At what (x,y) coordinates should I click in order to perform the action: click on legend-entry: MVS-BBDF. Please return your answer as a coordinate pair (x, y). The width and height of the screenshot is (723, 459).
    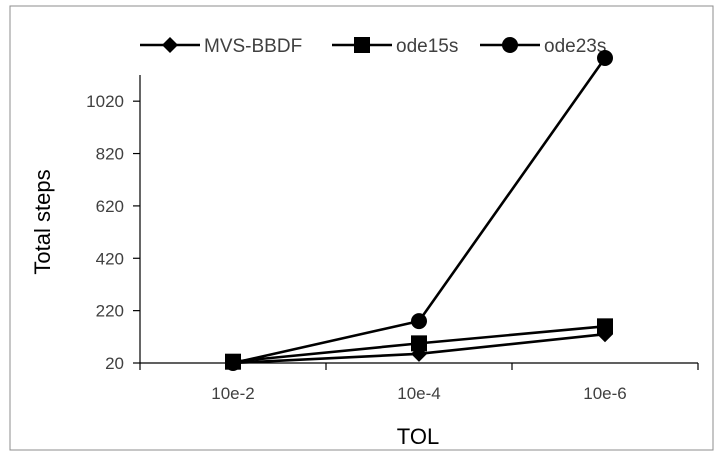
    Looking at the image, I should click on (221, 46).